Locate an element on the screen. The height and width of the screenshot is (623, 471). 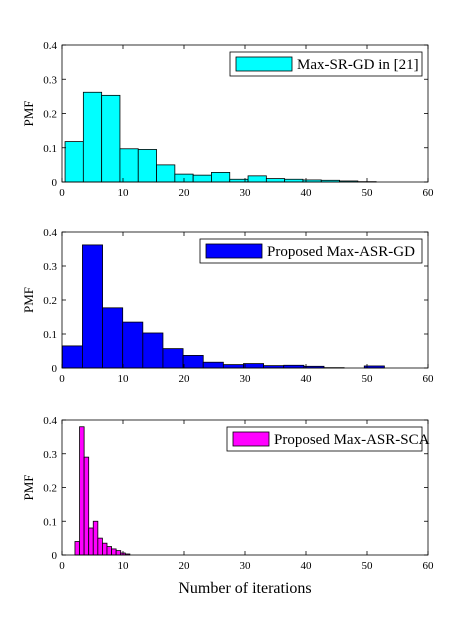
legend-label: Proposed Max-ASR-SCA is located at coordinates (352, 440).